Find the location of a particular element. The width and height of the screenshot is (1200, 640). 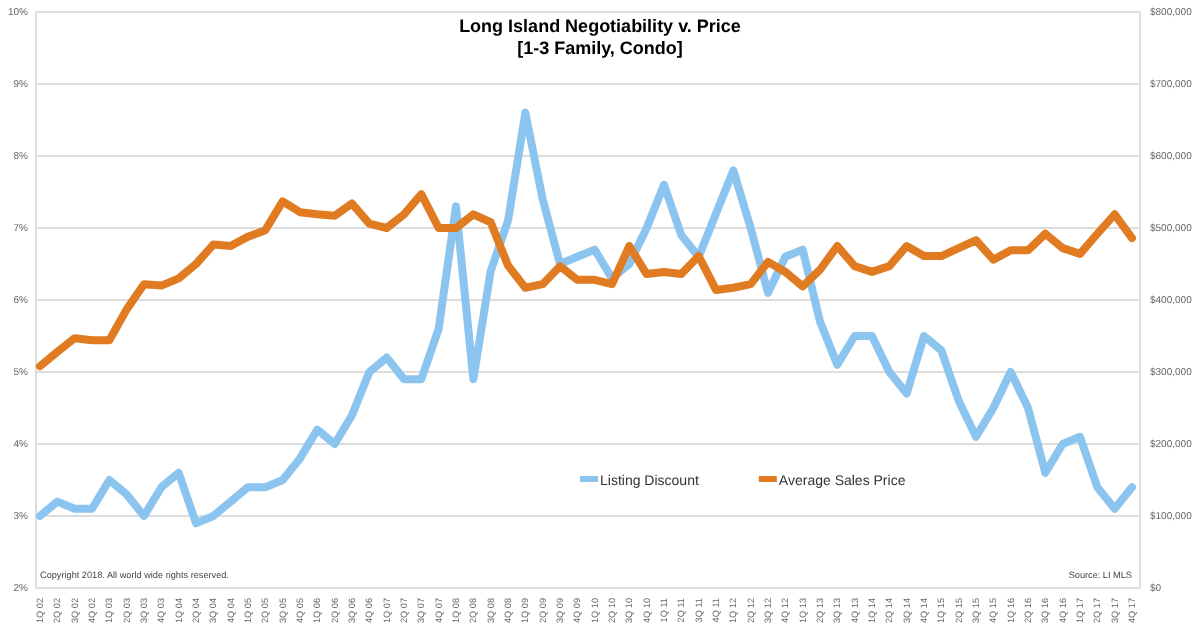

chart-title: Long Island Negotiability v. Price is located at coordinates (600, 26).